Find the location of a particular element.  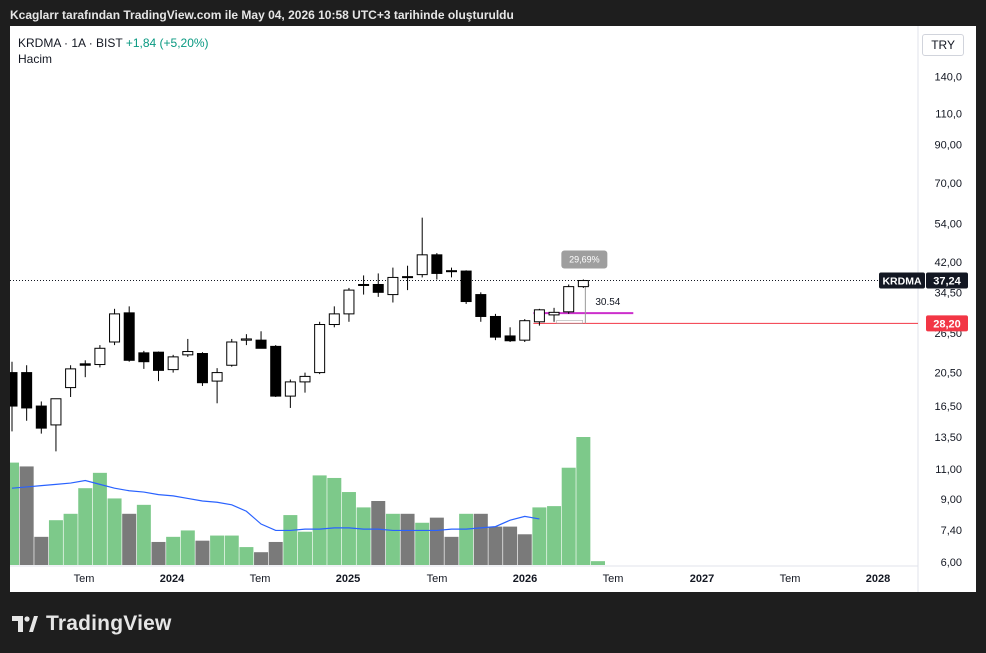

price-tick: 13,50 is located at coordinates (948, 438).